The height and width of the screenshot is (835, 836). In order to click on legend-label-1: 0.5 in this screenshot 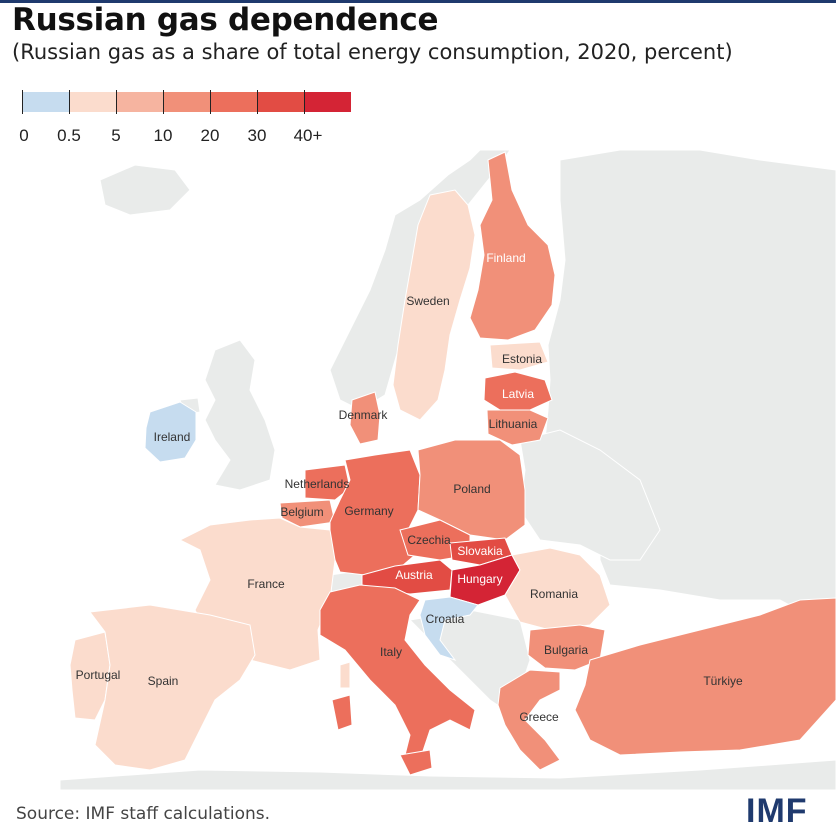, I will do `click(69, 135)`.